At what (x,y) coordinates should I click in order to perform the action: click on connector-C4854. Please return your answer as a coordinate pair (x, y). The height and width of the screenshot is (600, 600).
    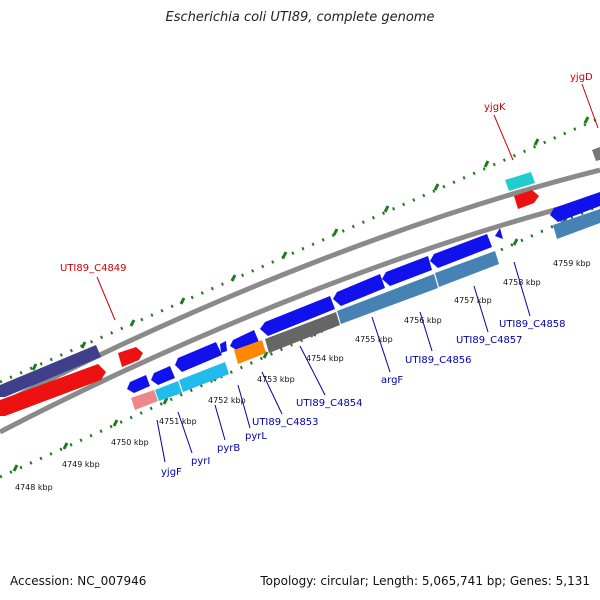
    Looking at the image, I should click on (312, 370).